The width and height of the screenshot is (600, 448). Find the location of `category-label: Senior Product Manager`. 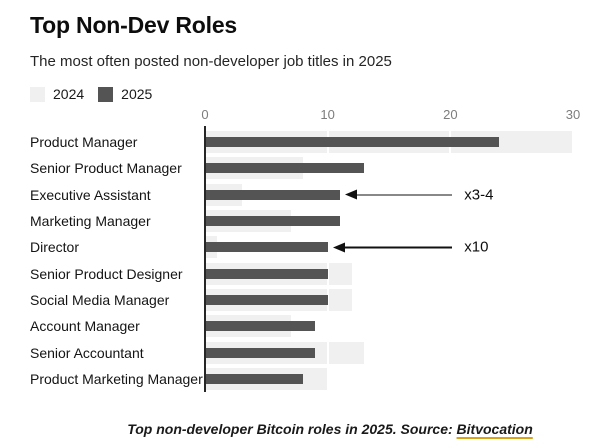

category-label: Senior Product Manager is located at coordinates (106, 168).